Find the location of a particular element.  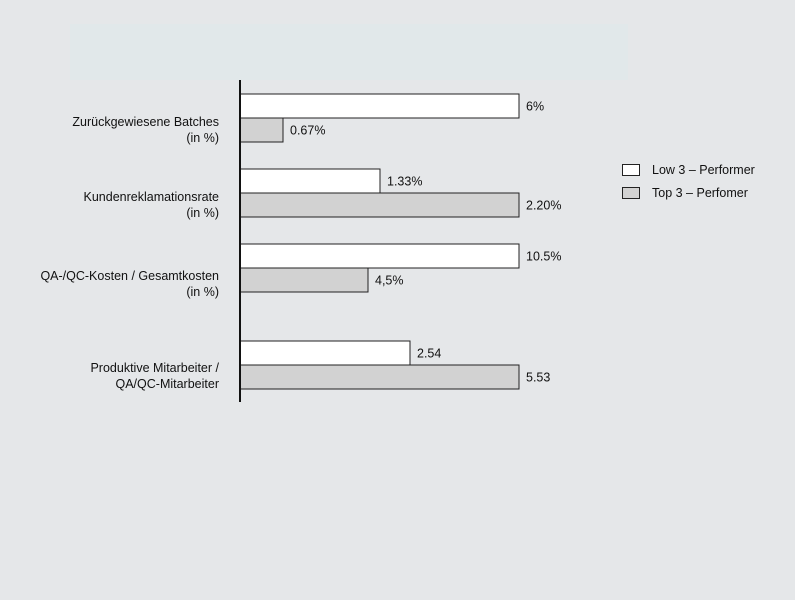

data-label-low-2: 10.5% is located at coordinates (543, 257).